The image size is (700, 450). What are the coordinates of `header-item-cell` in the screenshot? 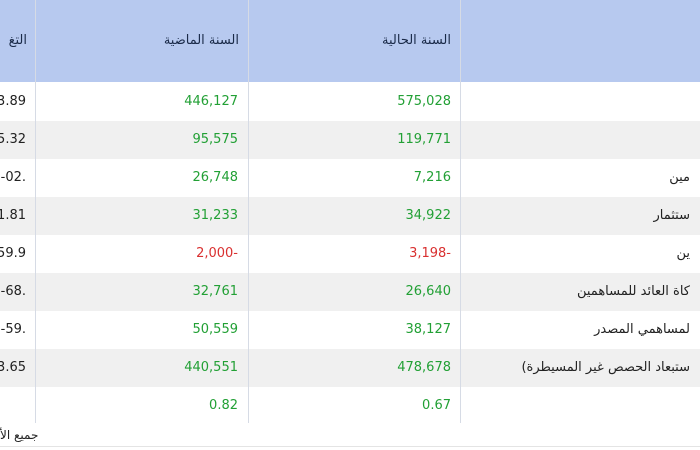 It's located at (580, 41).